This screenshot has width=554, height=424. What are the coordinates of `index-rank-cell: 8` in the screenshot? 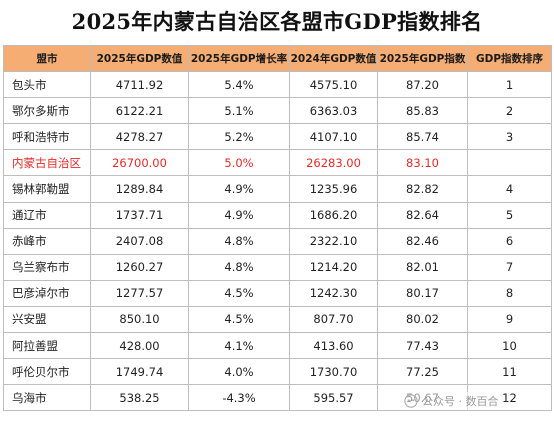 It's located at (509, 293).